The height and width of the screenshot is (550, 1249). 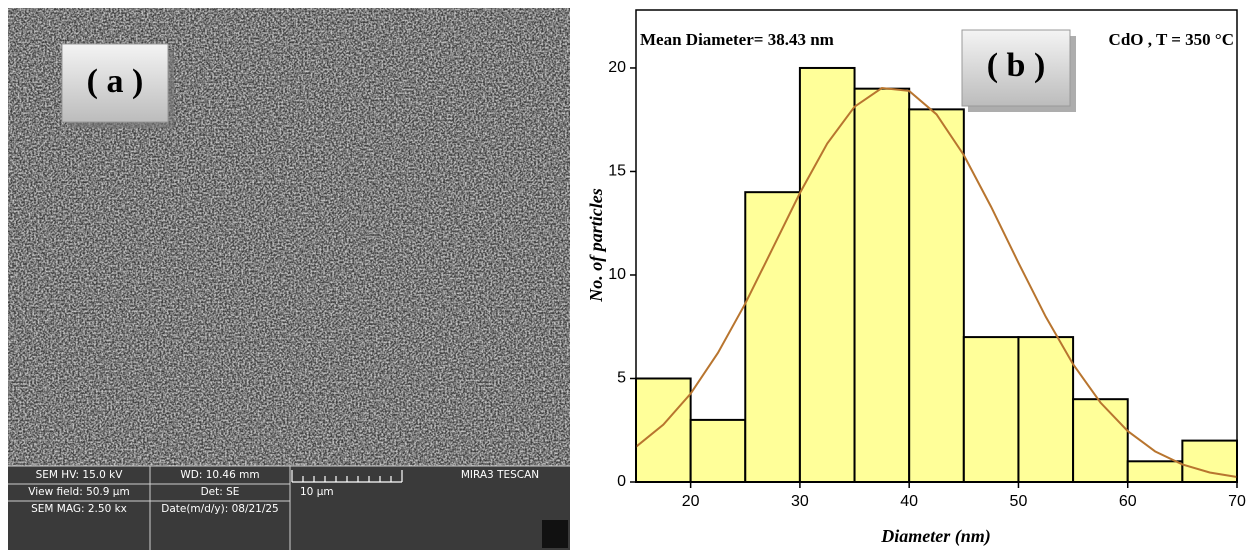 I want to click on panel-label: ( a ), so click(x=115, y=81).